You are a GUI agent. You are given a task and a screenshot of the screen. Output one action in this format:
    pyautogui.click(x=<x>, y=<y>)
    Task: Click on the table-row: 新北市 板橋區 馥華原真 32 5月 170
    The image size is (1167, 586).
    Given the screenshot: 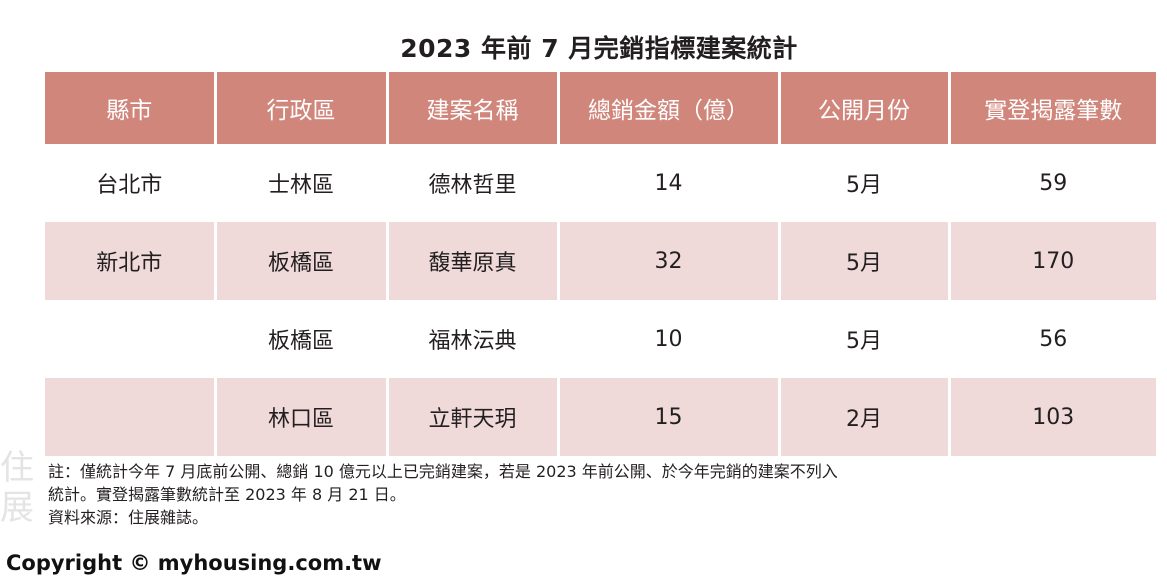 What is the action you would take?
    pyautogui.click(x=600, y=261)
    